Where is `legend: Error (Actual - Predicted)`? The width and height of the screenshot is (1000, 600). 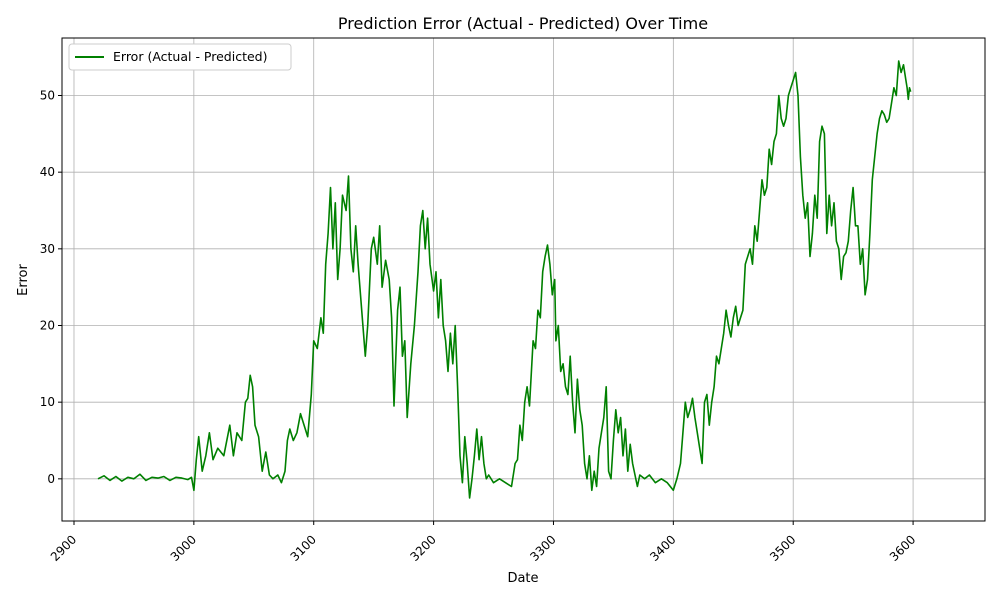
legend: Error (Actual - Predicted) is located at coordinates (180, 57).